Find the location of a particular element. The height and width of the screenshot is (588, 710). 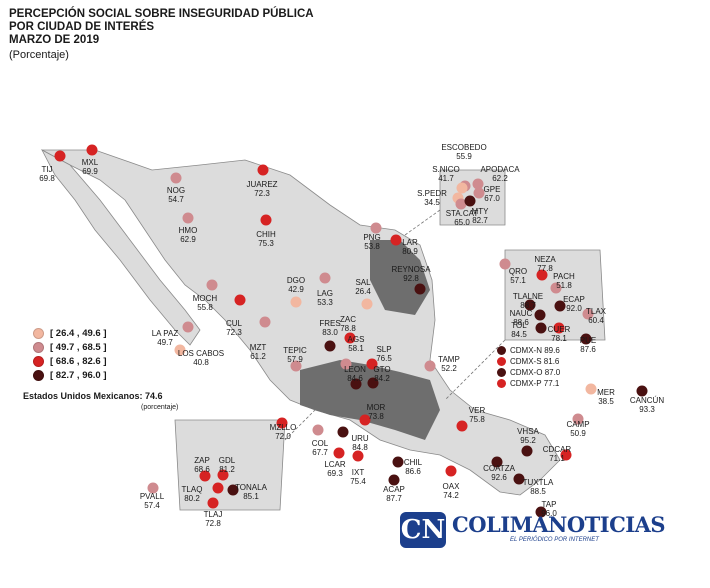

city-value-canc-n: 93.3 is located at coordinates (647, 409).